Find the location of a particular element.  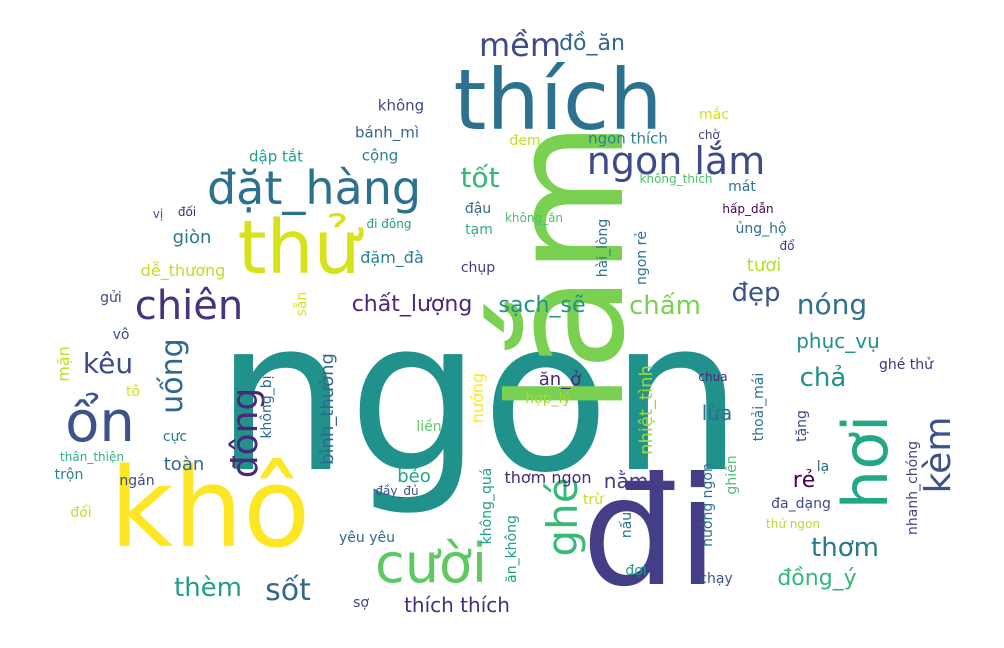

word-22: kêu is located at coordinates (108, 363).